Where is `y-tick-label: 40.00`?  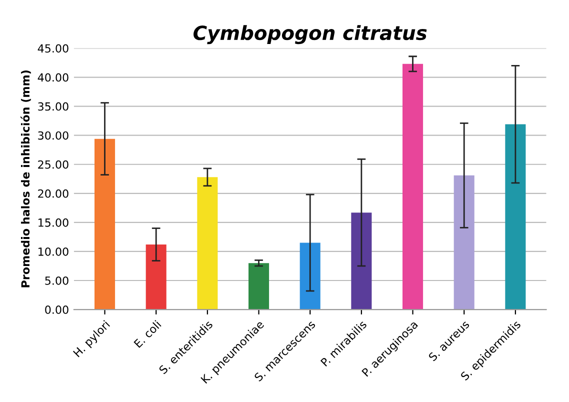
y-tick-label: 40.00 is located at coordinates (53, 77).